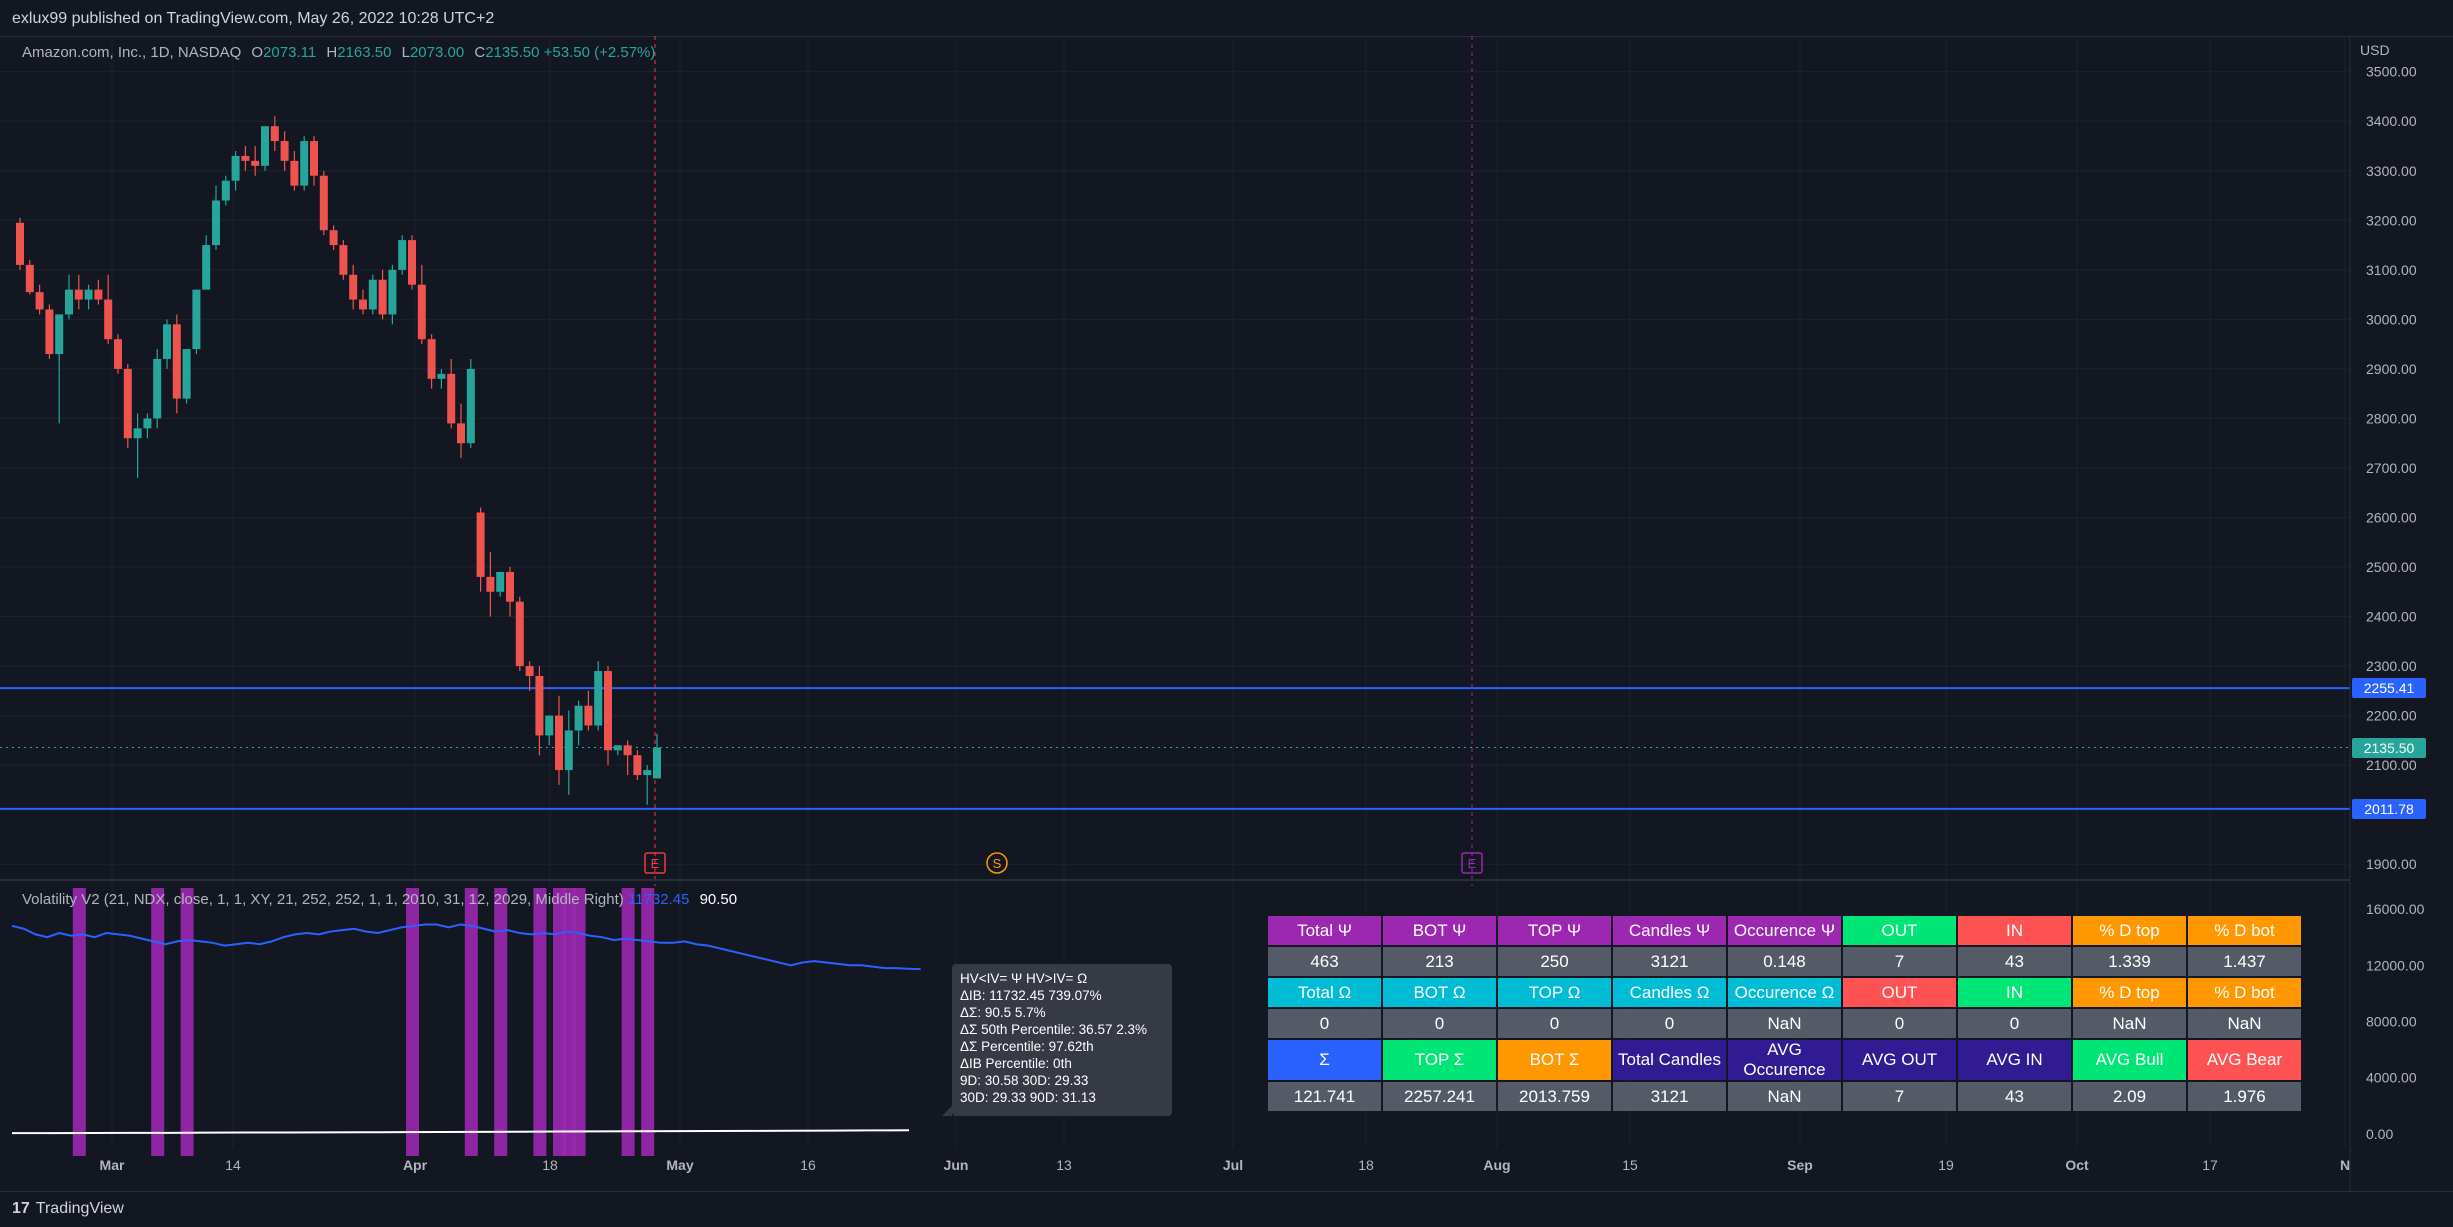 Image resolution: width=2453 pixels, height=1227 pixels. Describe the element at coordinates (2391, 864) in the screenshot. I see `price-tick-label: 1900.00` at that location.